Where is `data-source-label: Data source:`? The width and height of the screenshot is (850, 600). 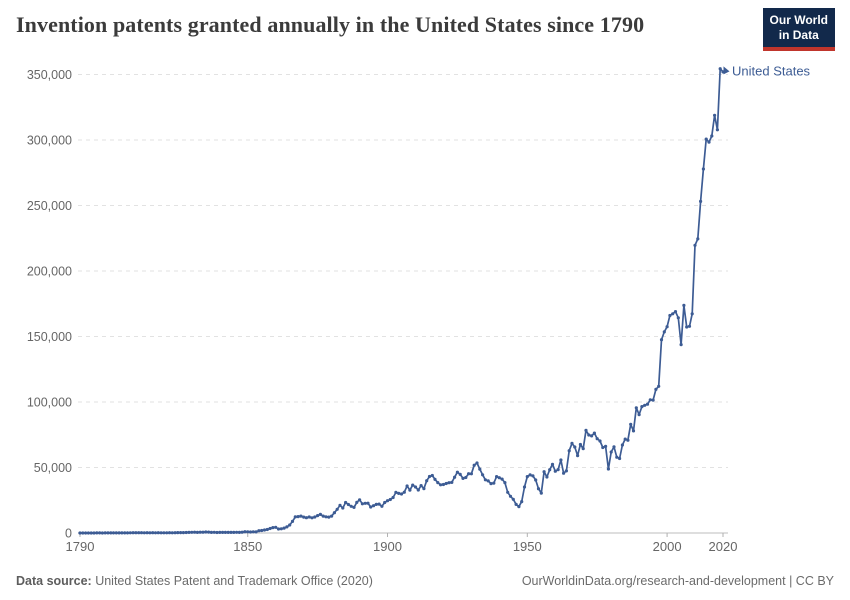
data-source-label: Data source: is located at coordinates (54, 581).